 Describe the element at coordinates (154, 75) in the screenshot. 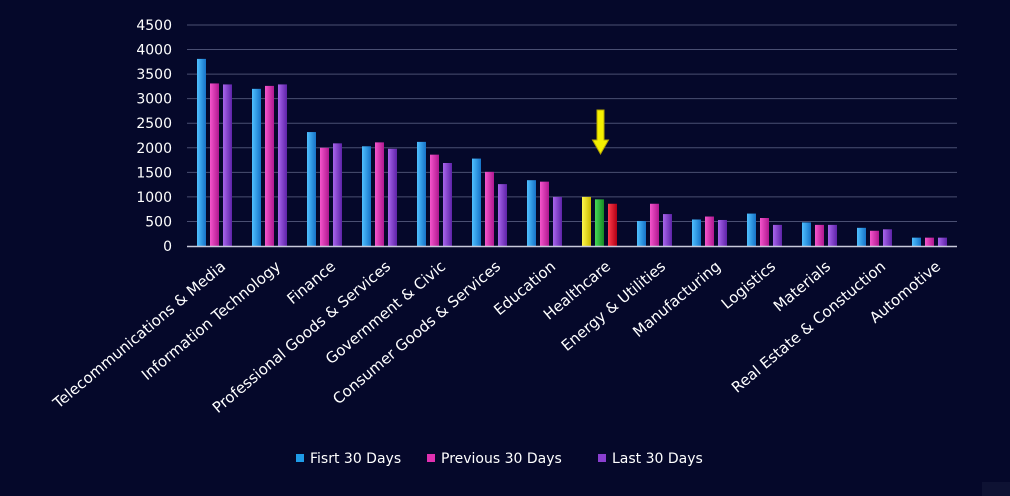

I see `y-tick-label: 3500` at that location.